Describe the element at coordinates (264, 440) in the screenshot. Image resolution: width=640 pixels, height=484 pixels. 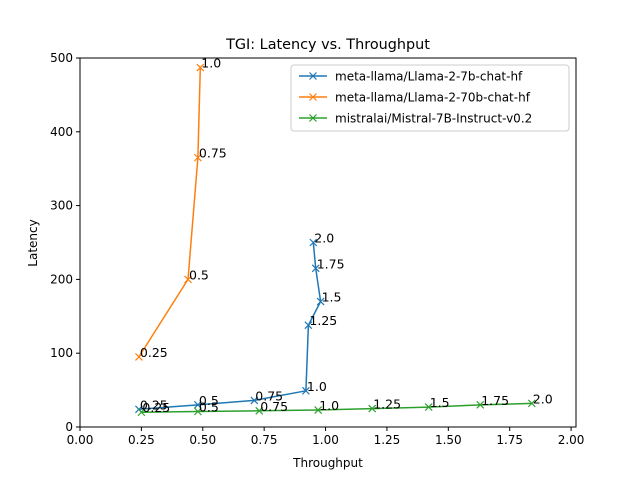
I see `x-tick-label: 0.75` at that location.